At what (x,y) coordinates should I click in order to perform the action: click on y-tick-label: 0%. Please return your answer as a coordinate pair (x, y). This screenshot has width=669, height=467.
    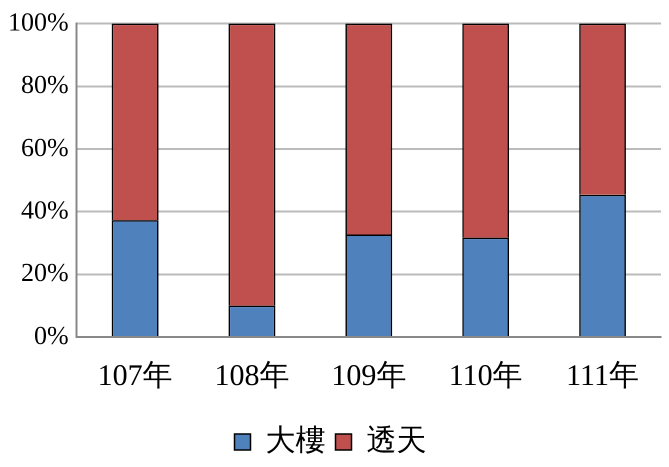
    Looking at the image, I should click on (51, 335).